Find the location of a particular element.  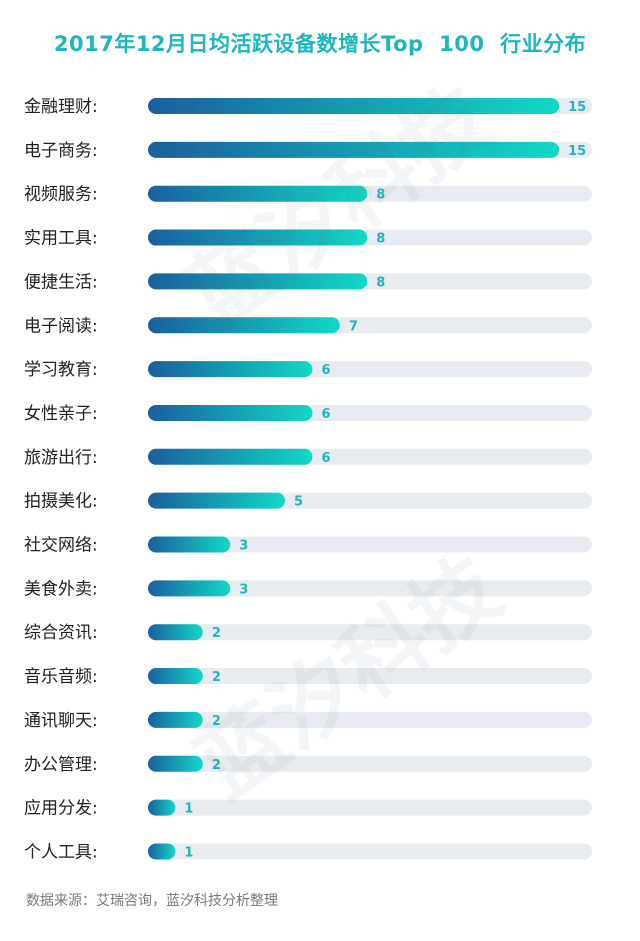

category-label: 拍摄美化: is located at coordinates (61, 502).